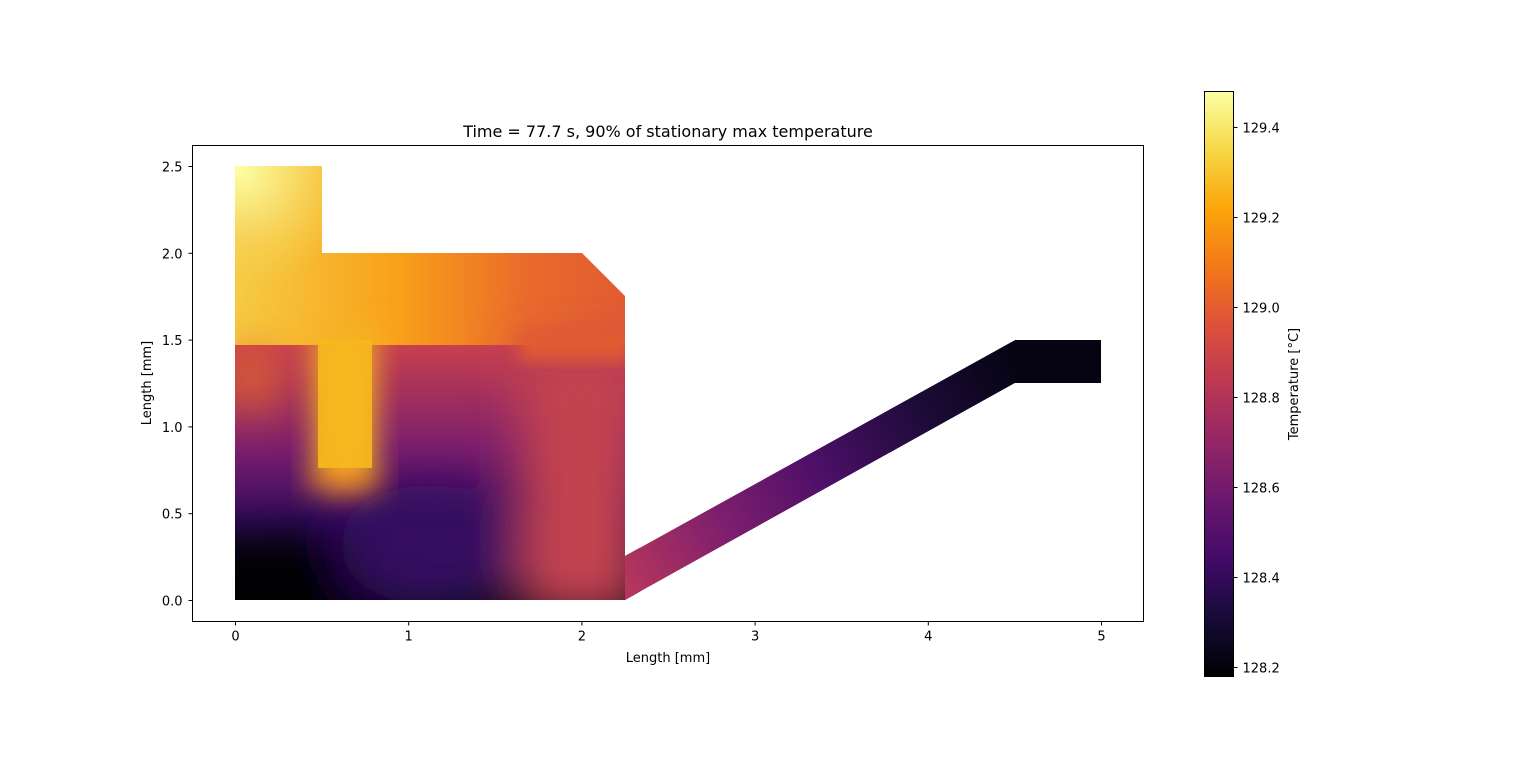 Image resolution: width=1536 pixels, height=763 pixels. Describe the element at coordinates (147, 383) in the screenshot. I see `y-axis-label: Length [mm]` at that location.